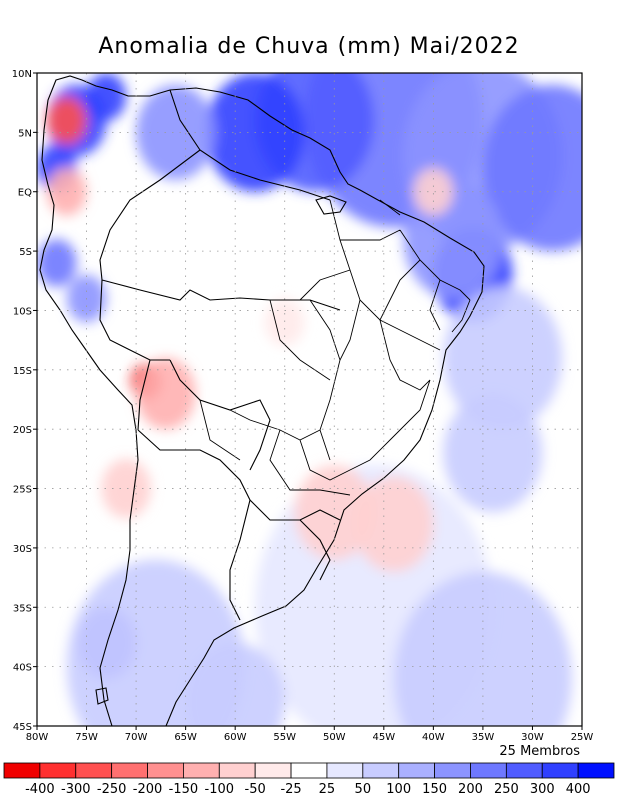  Describe the element at coordinates (22, 371) in the screenshot. I see `lat-tick-label-15S: 15S` at that location.